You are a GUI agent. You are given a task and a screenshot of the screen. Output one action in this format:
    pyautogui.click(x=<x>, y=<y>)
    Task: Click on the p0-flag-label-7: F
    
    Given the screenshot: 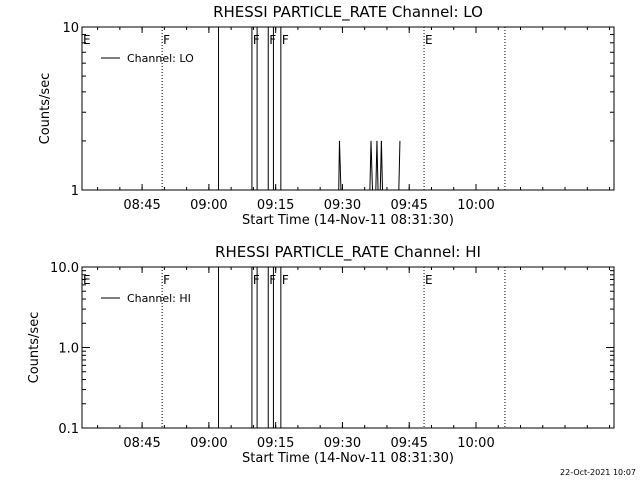 What is the action you would take?
    pyautogui.click(x=285, y=40)
    